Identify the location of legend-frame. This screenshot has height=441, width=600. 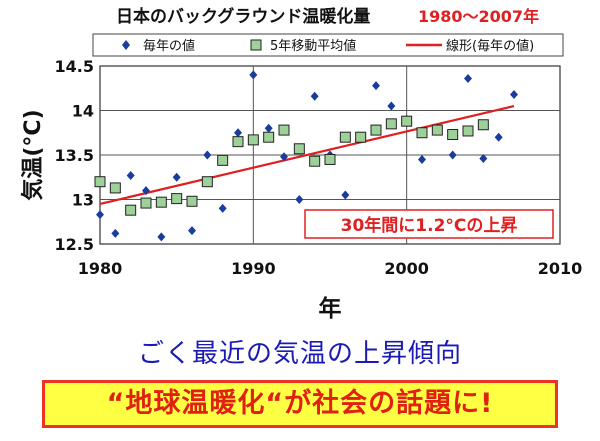
(328, 45).